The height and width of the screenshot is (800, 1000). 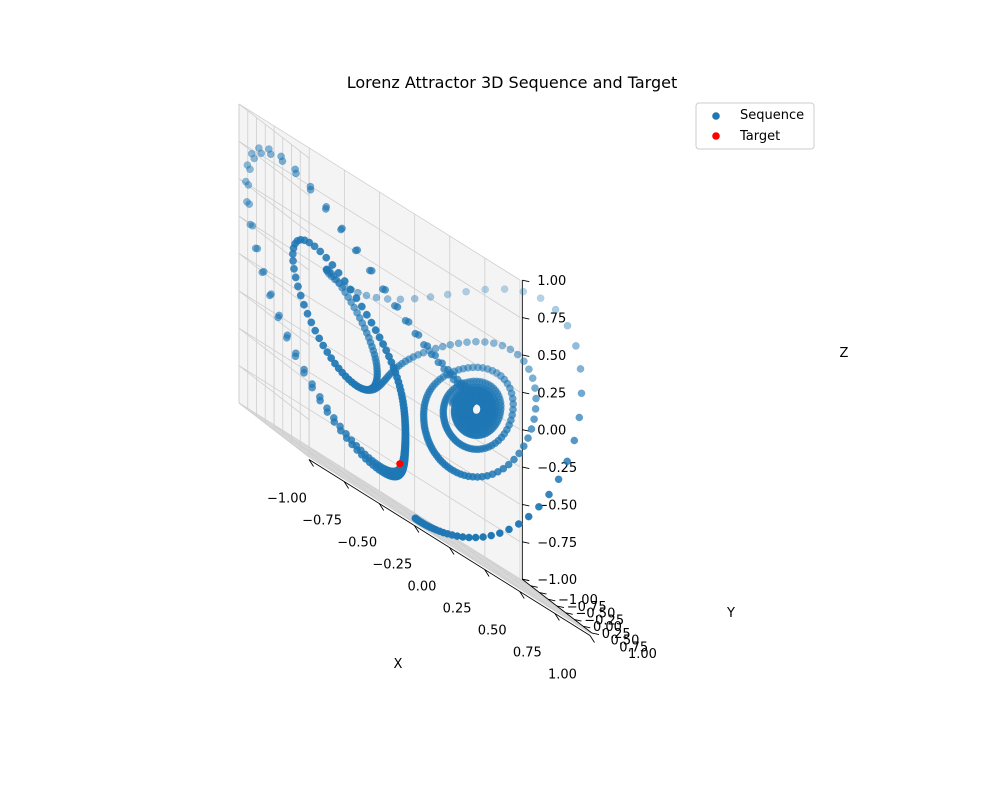 What do you see at coordinates (557, 505) in the screenshot?
I see `z-tick-label: −0.50` at bounding box center [557, 505].